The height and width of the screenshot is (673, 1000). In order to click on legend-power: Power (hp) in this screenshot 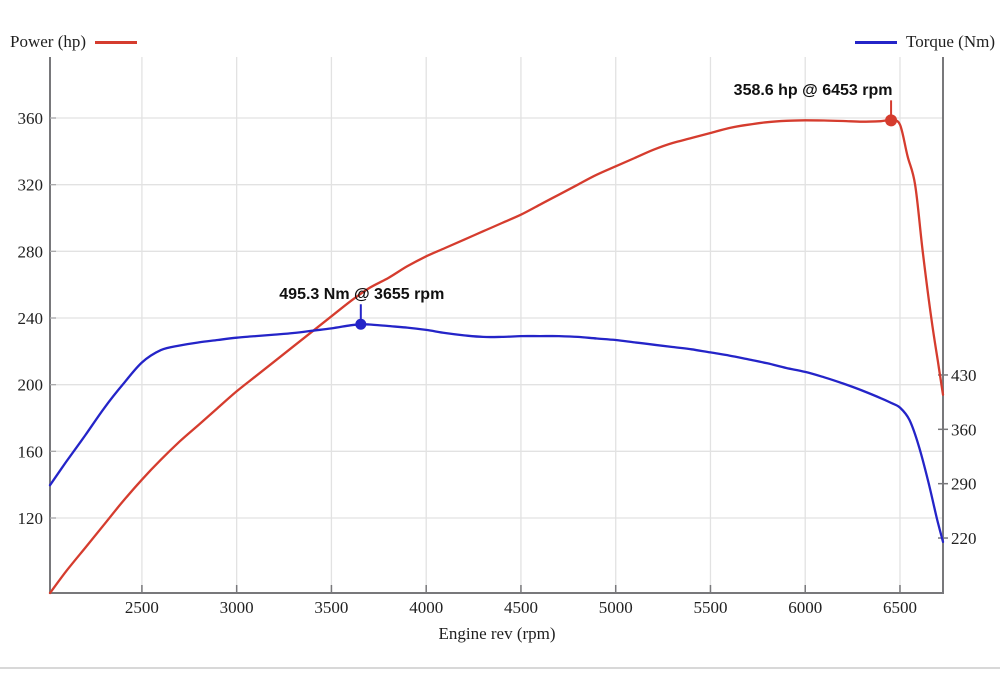, I will do `click(74, 42)`.